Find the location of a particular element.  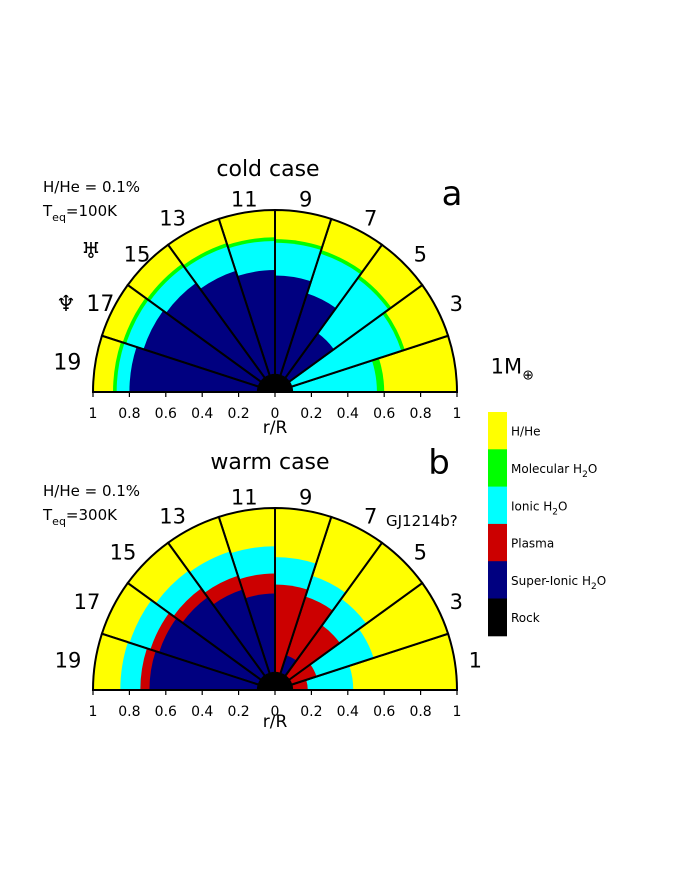

panel-b-title: warm case is located at coordinates (269, 462).